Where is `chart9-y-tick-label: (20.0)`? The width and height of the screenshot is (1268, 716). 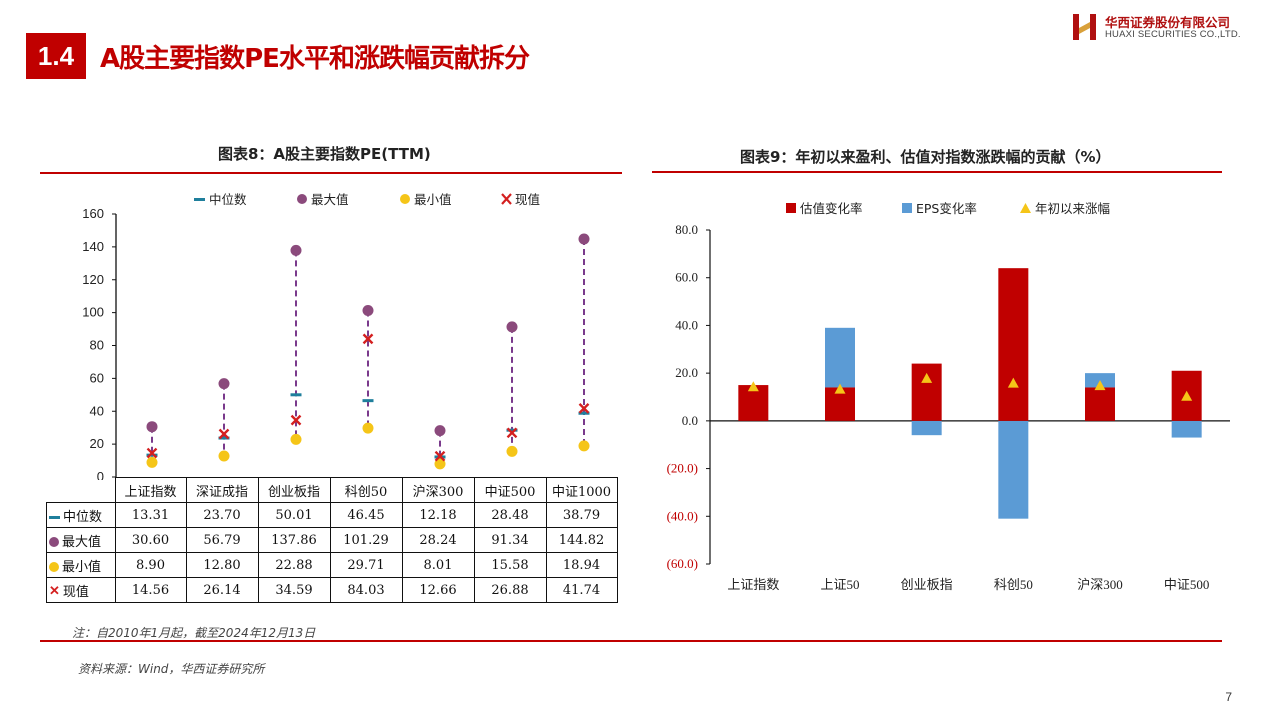 chart9-y-tick-label: (20.0) is located at coordinates (682, 468).